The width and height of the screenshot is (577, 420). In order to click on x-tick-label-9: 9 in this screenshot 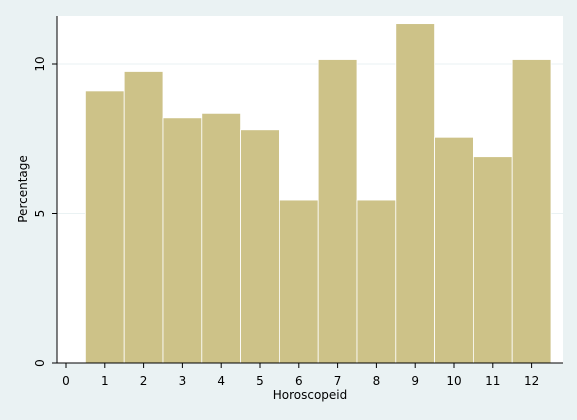, I will do `click(415, 381)`.